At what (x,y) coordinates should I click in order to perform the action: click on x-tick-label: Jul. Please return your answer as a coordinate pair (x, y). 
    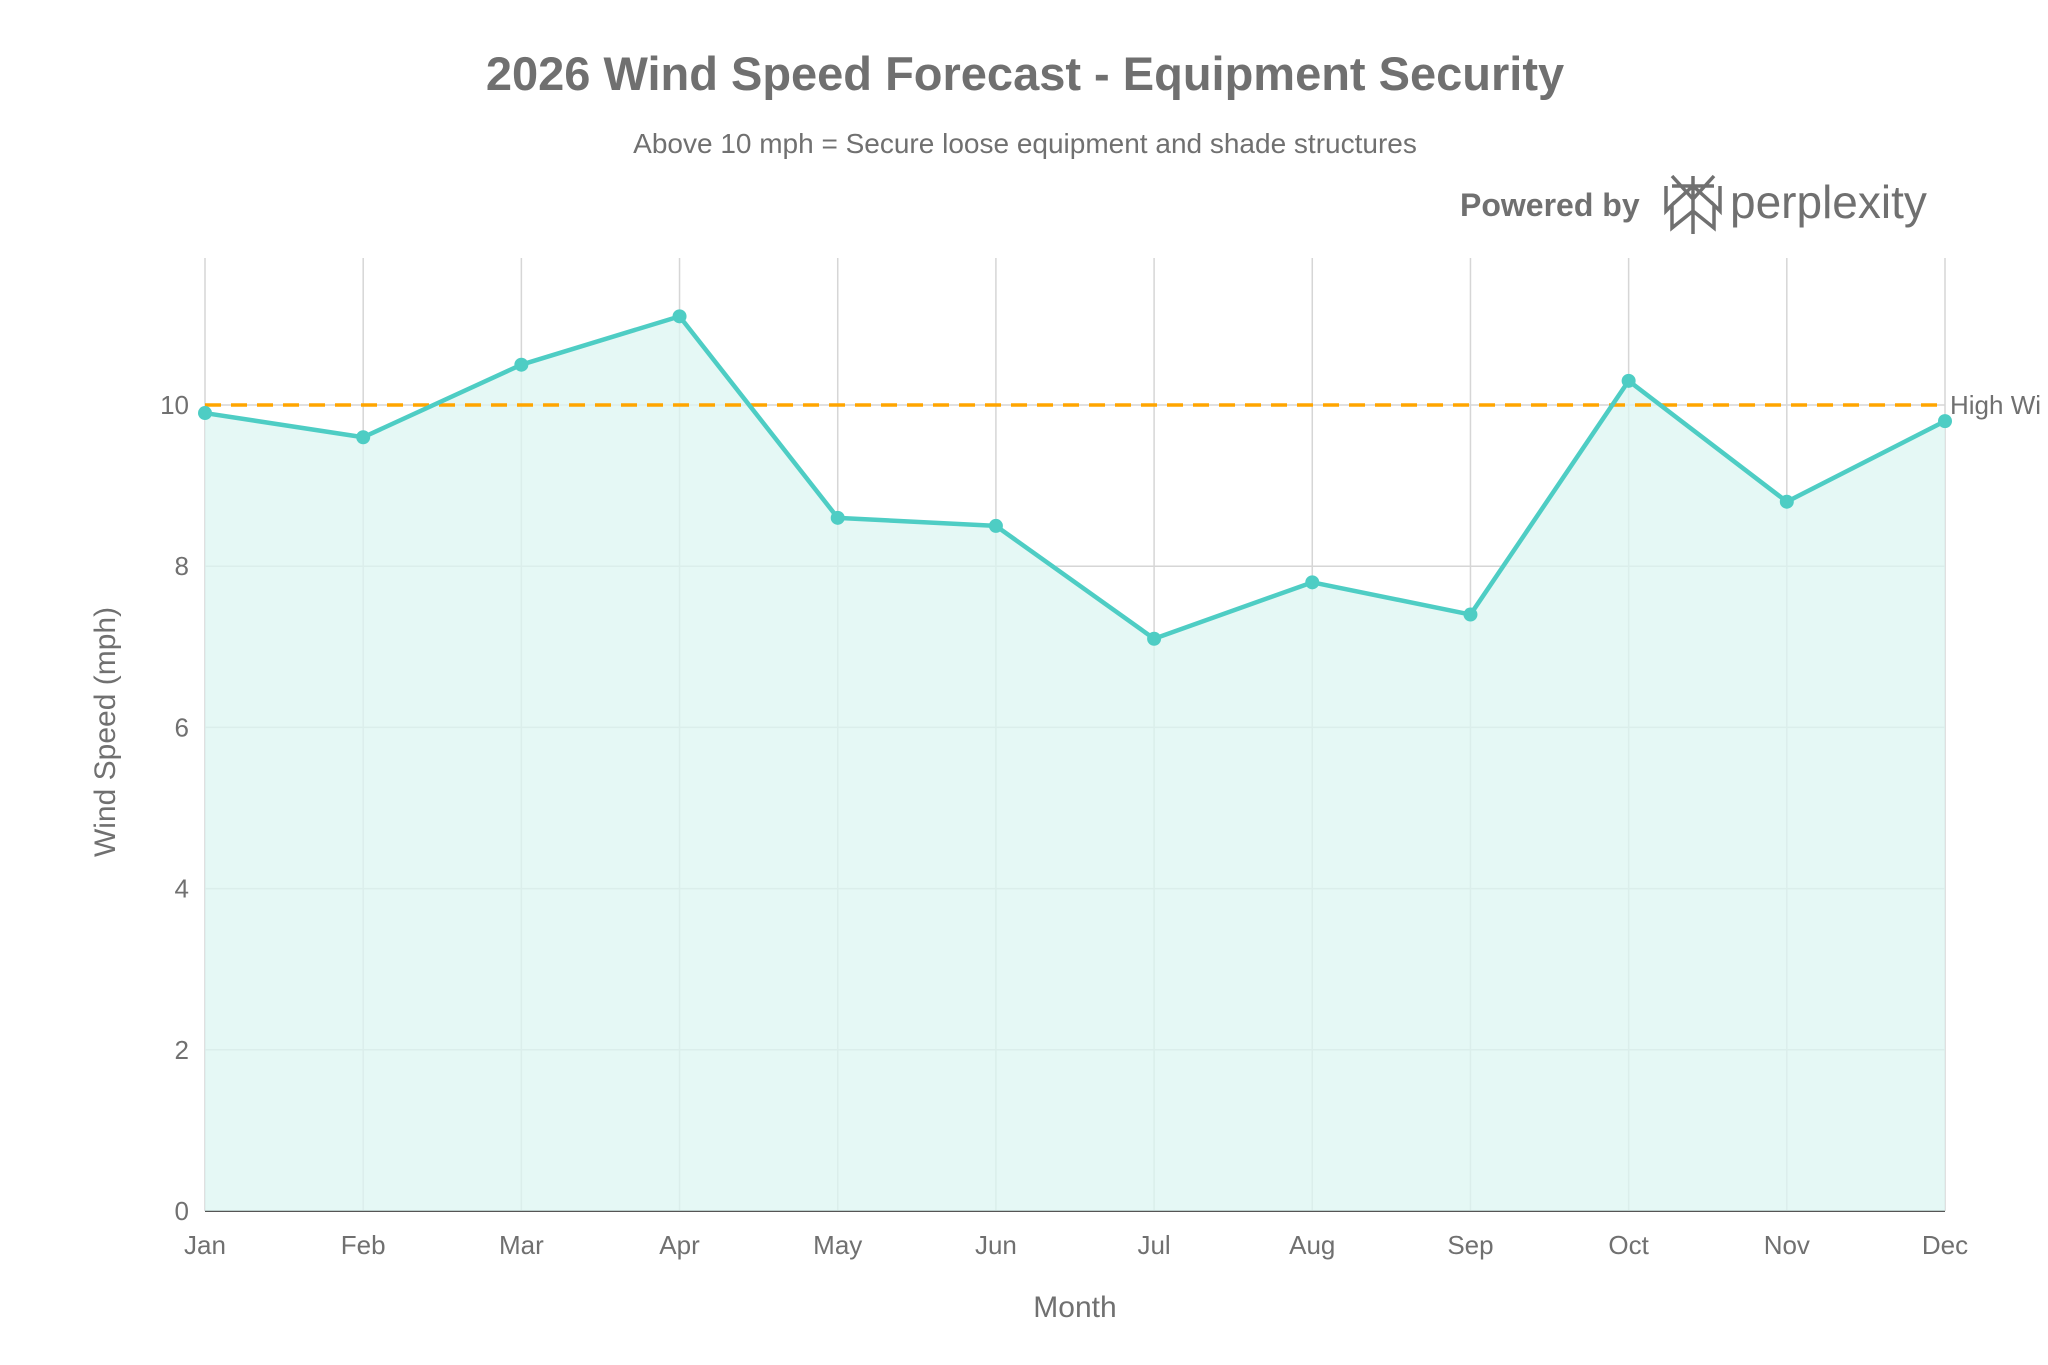
    Looking at the image, I should click on (1153, 1245).